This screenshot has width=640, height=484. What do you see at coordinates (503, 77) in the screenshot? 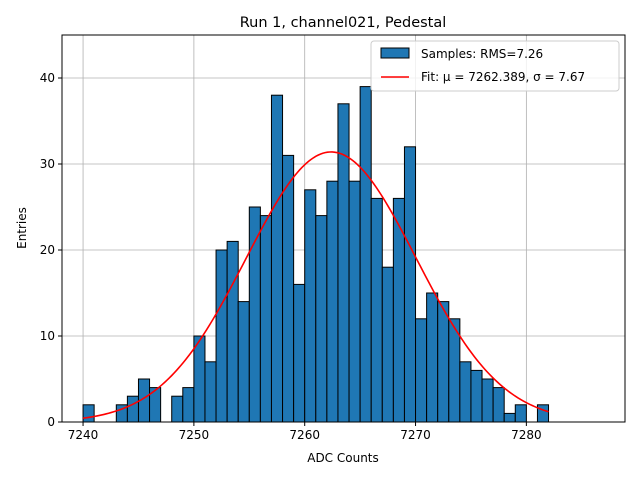
I see `legend-label-fit: Fit: μ = 7262.389, σ = 7.67` at bounding box center [503, 77].